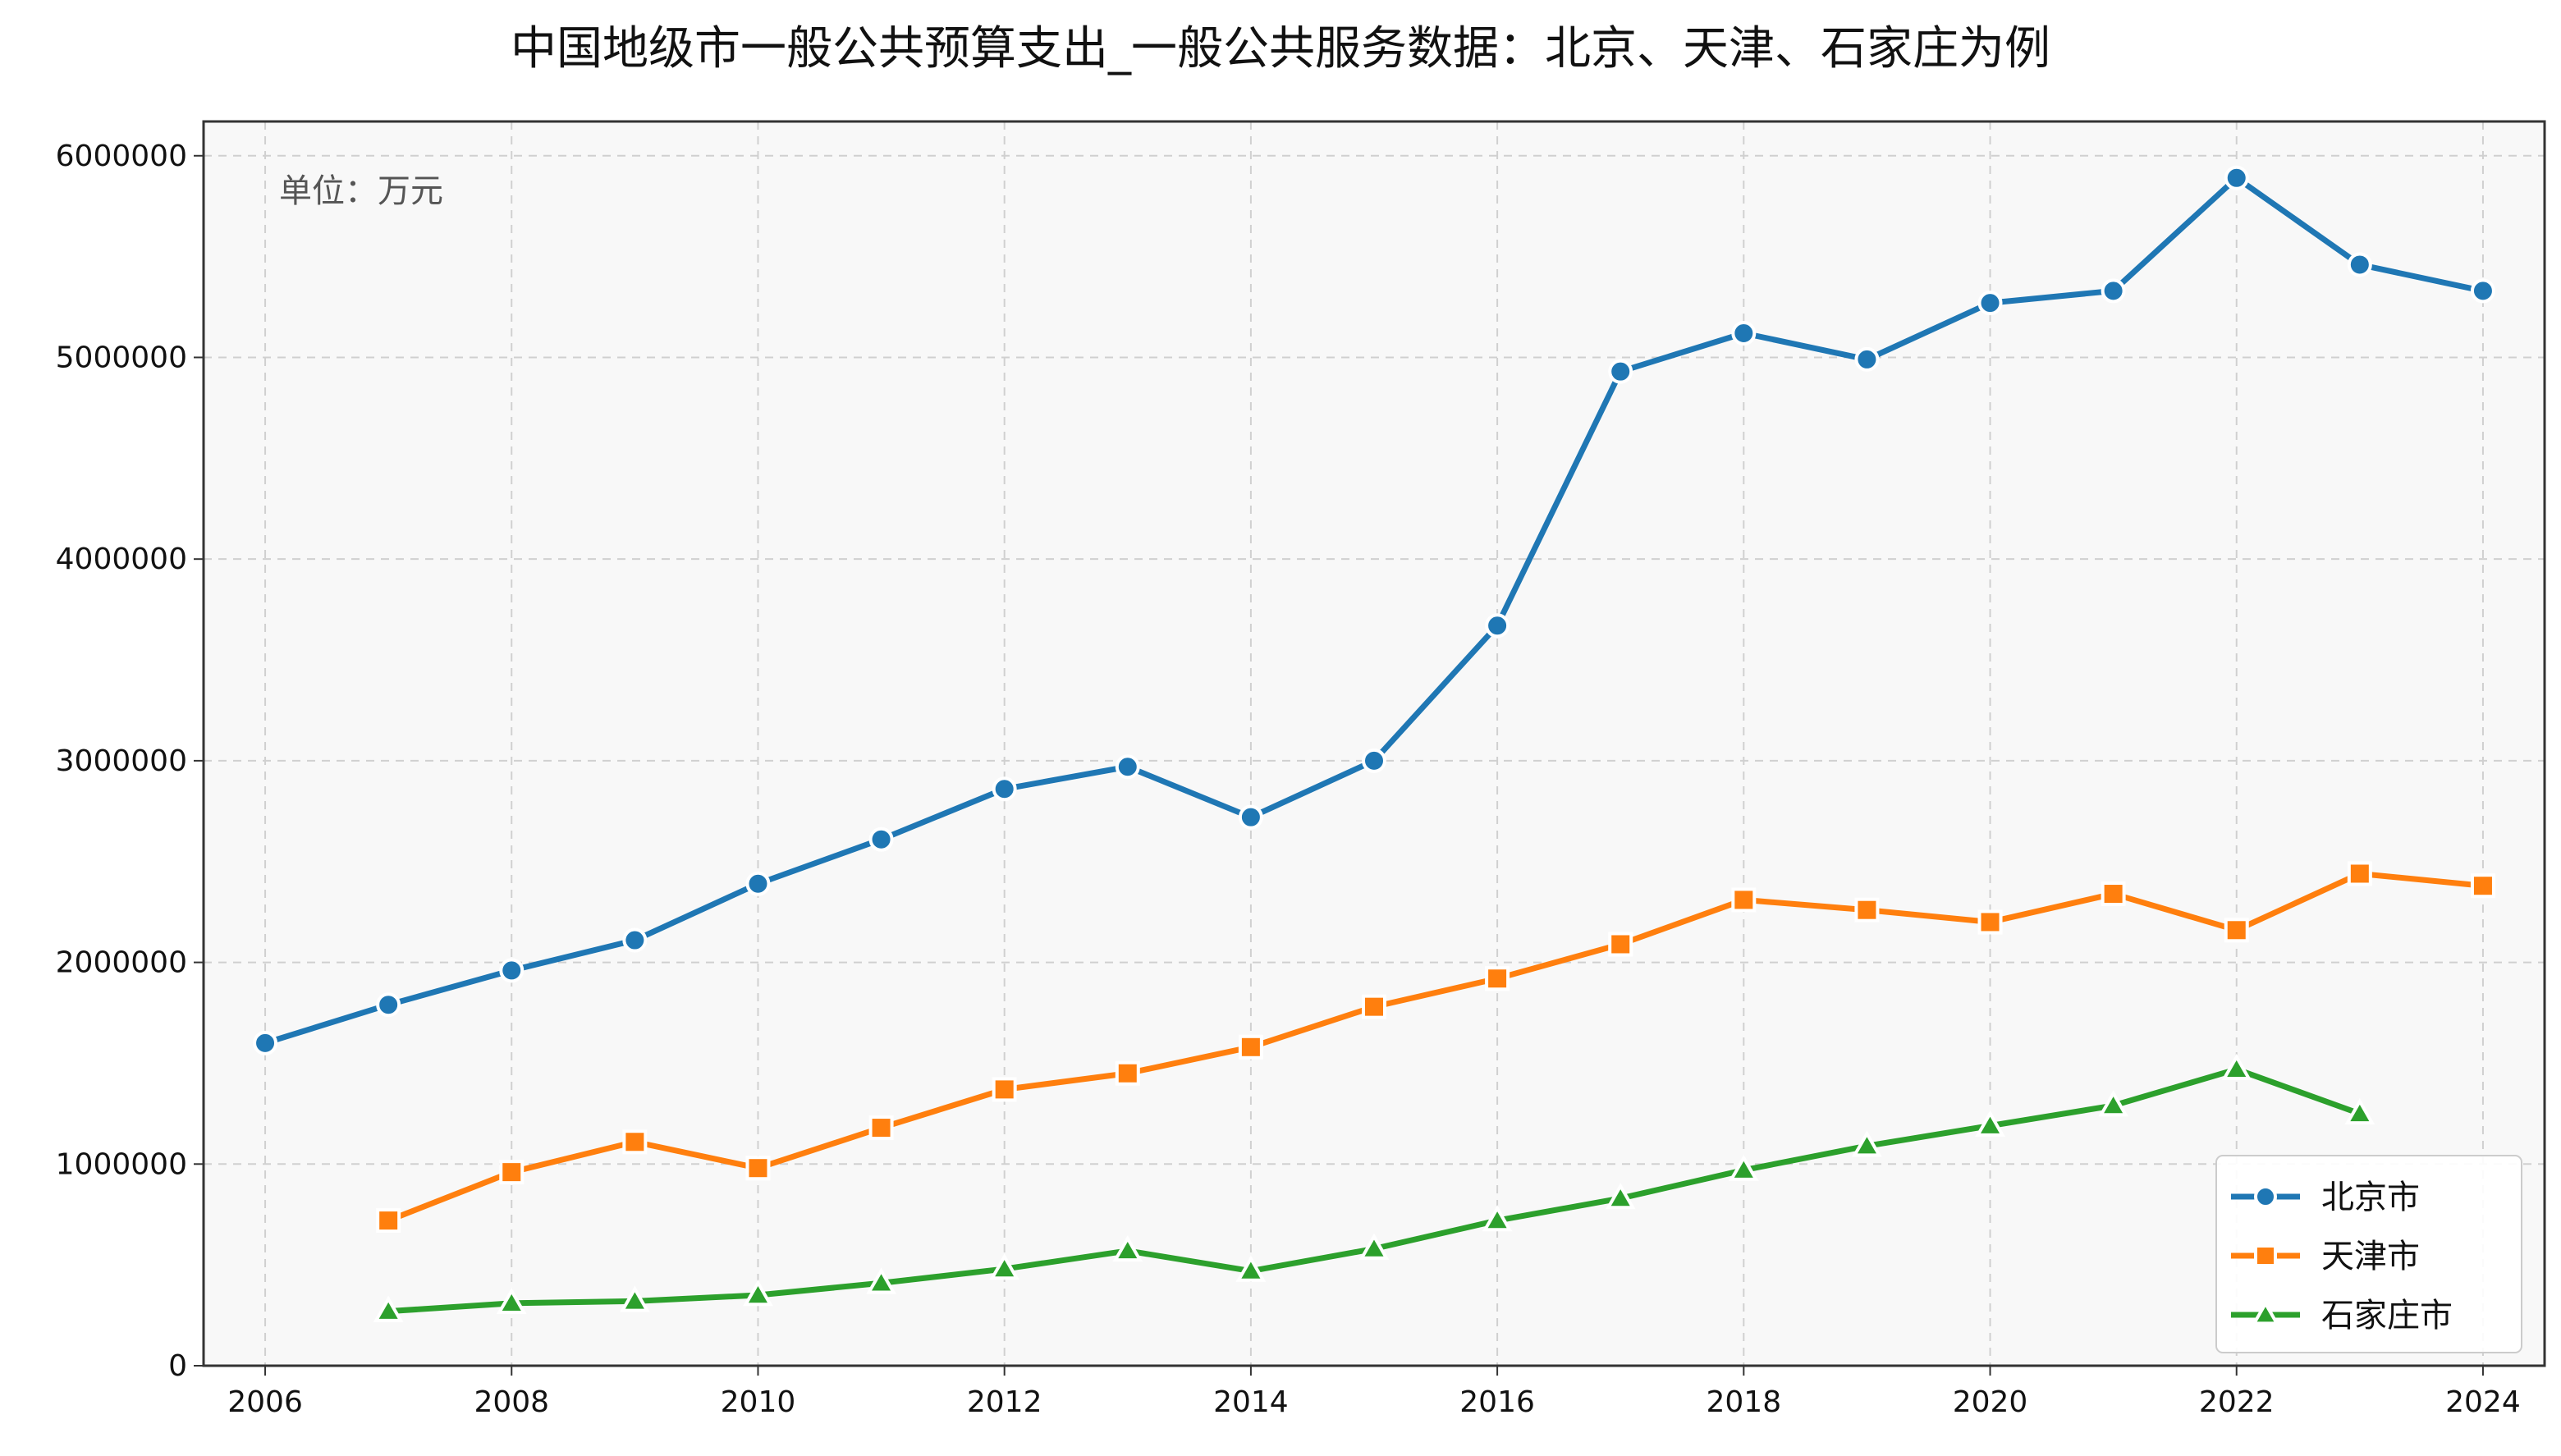  I want to click on y-tick-label: 3000000, so click(122, 761).